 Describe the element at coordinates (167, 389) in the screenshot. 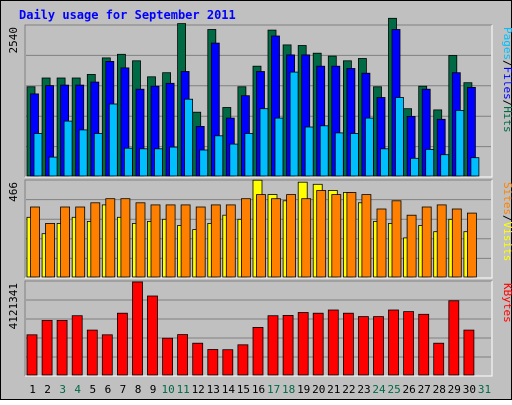

I see `x-tick-label-10: 10` at that location.